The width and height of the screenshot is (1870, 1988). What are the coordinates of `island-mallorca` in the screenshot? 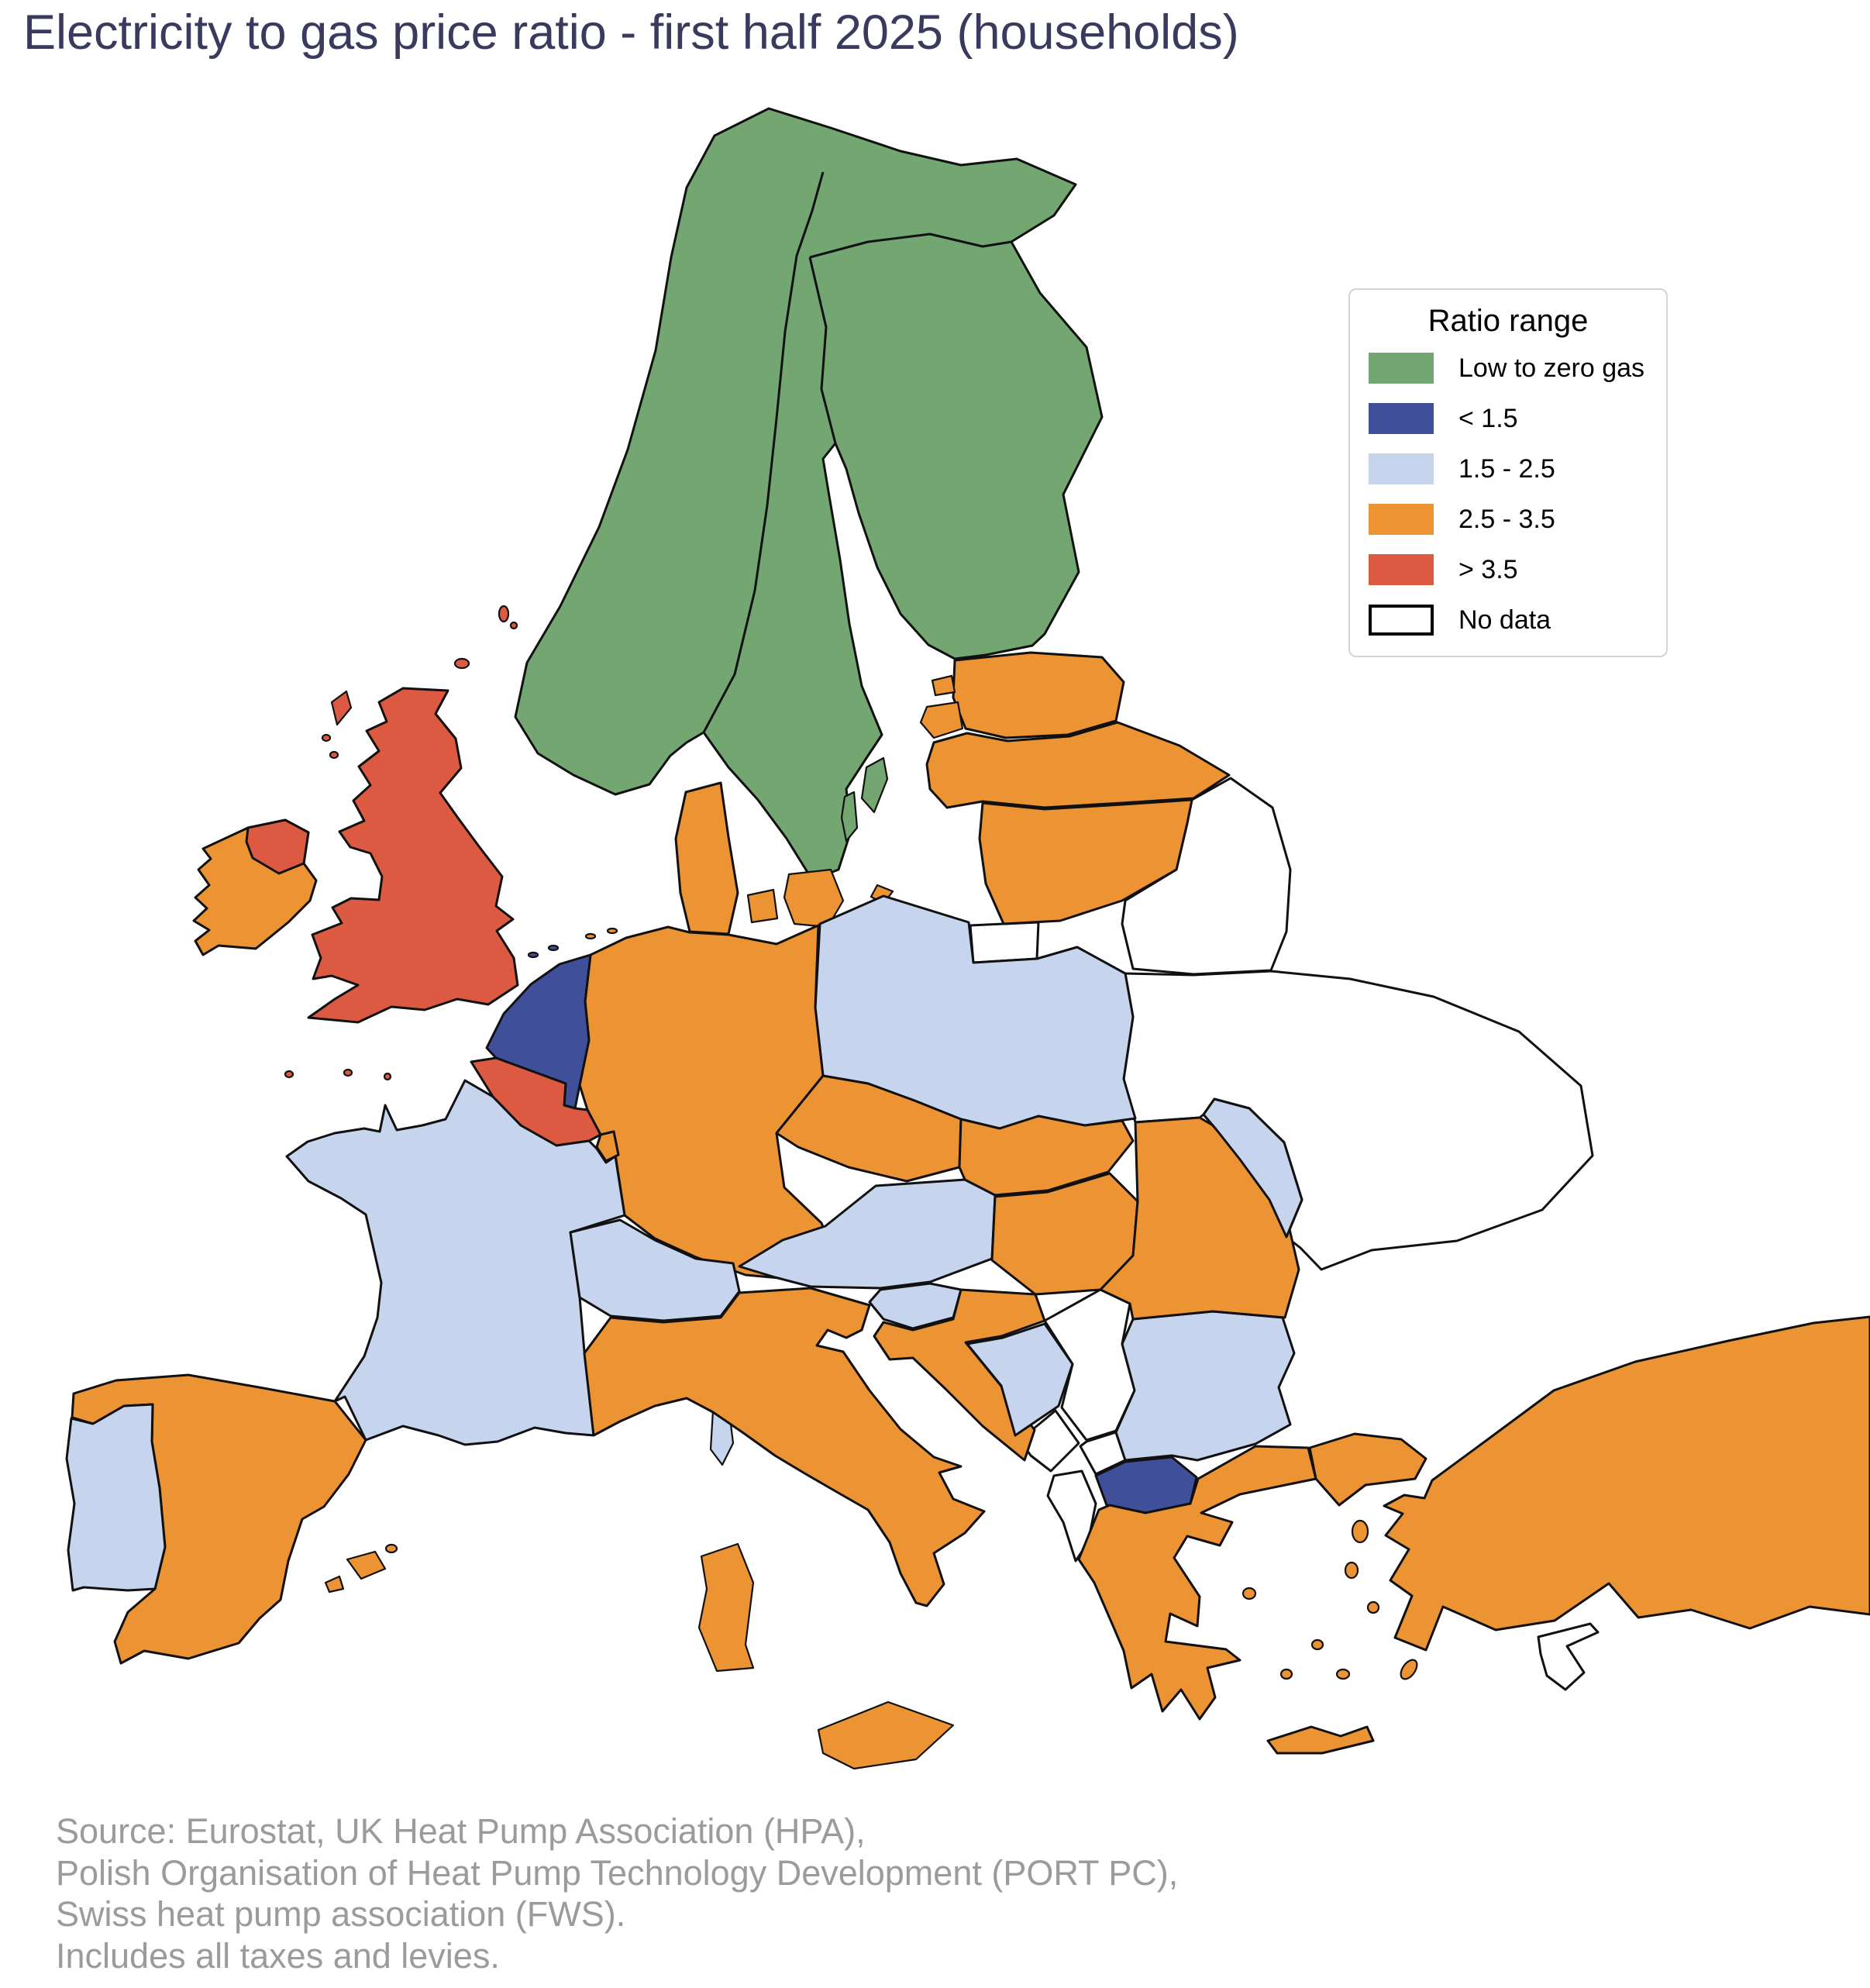 It's located at (366, 1565).